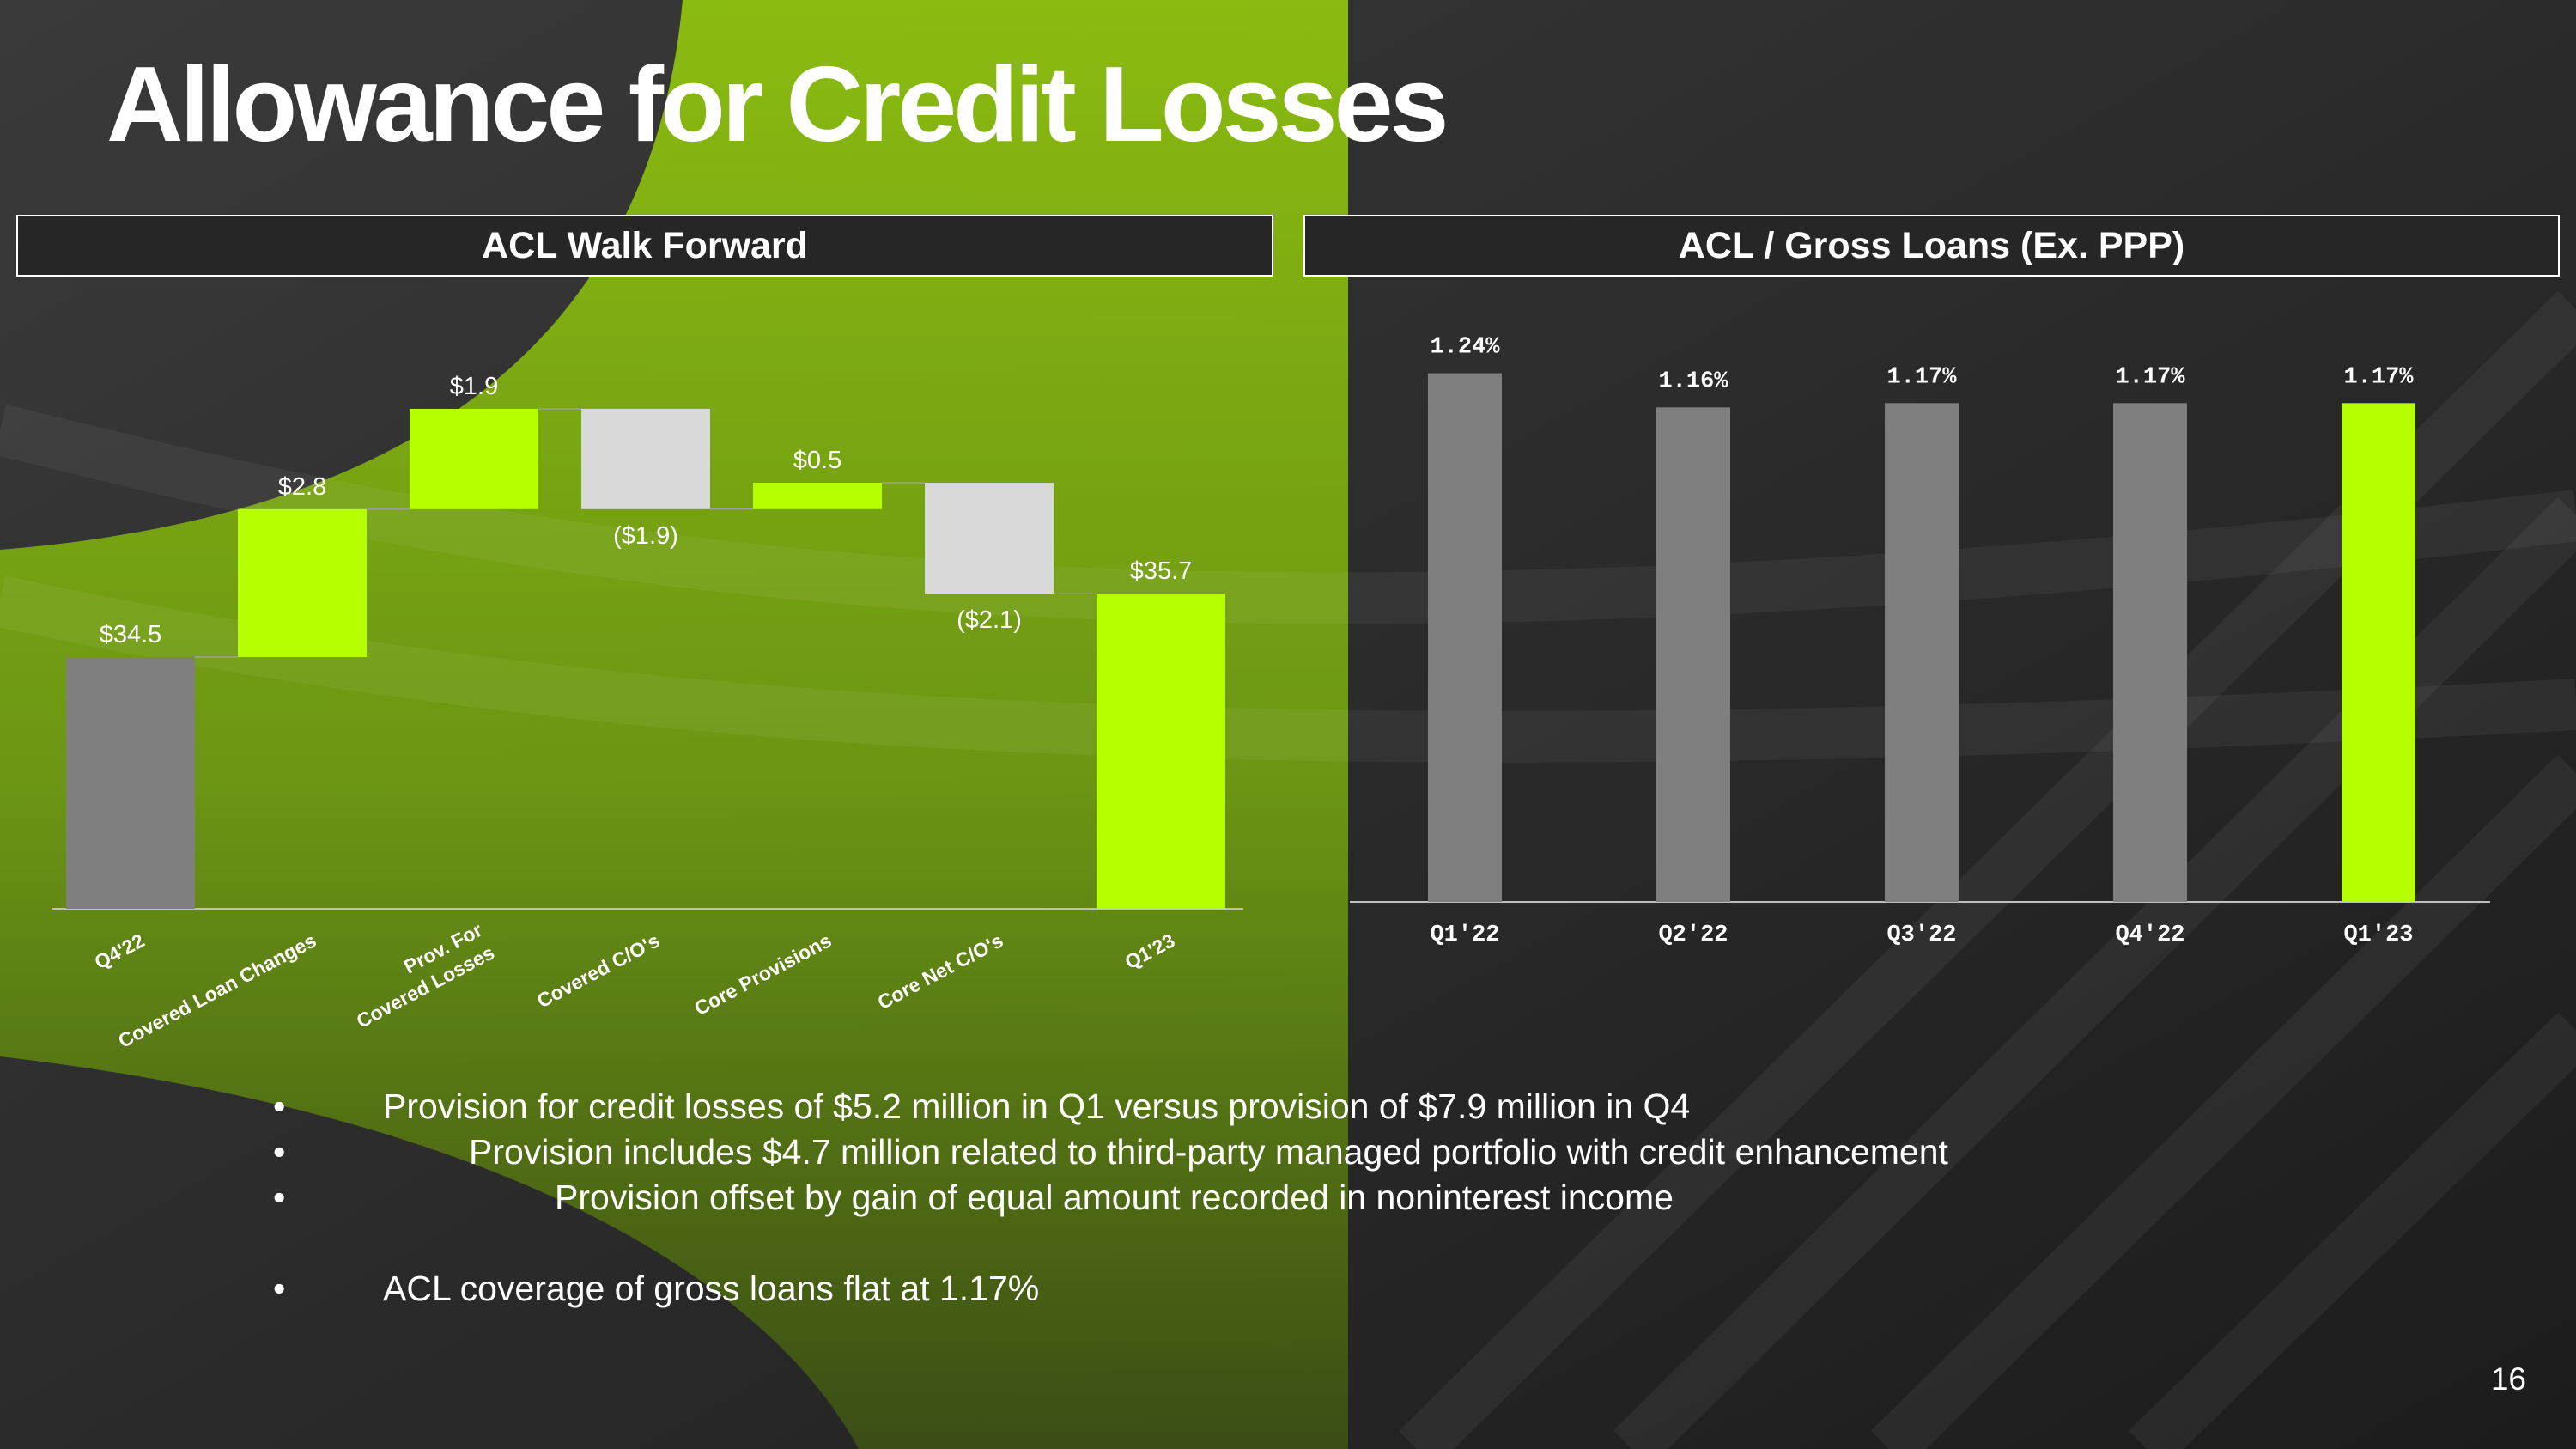  I want to click on page-number: 16, so click(2508, 1379).